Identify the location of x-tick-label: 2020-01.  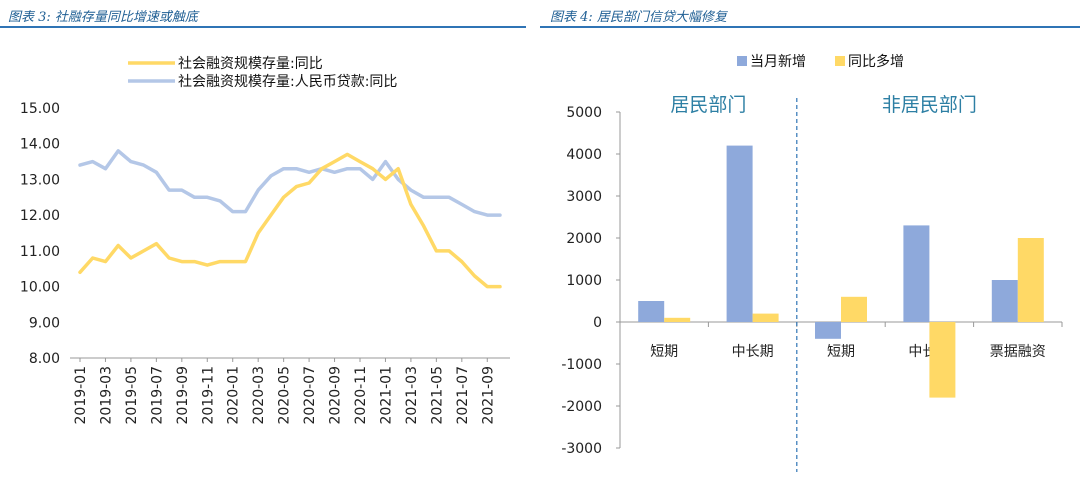
(234, 395).